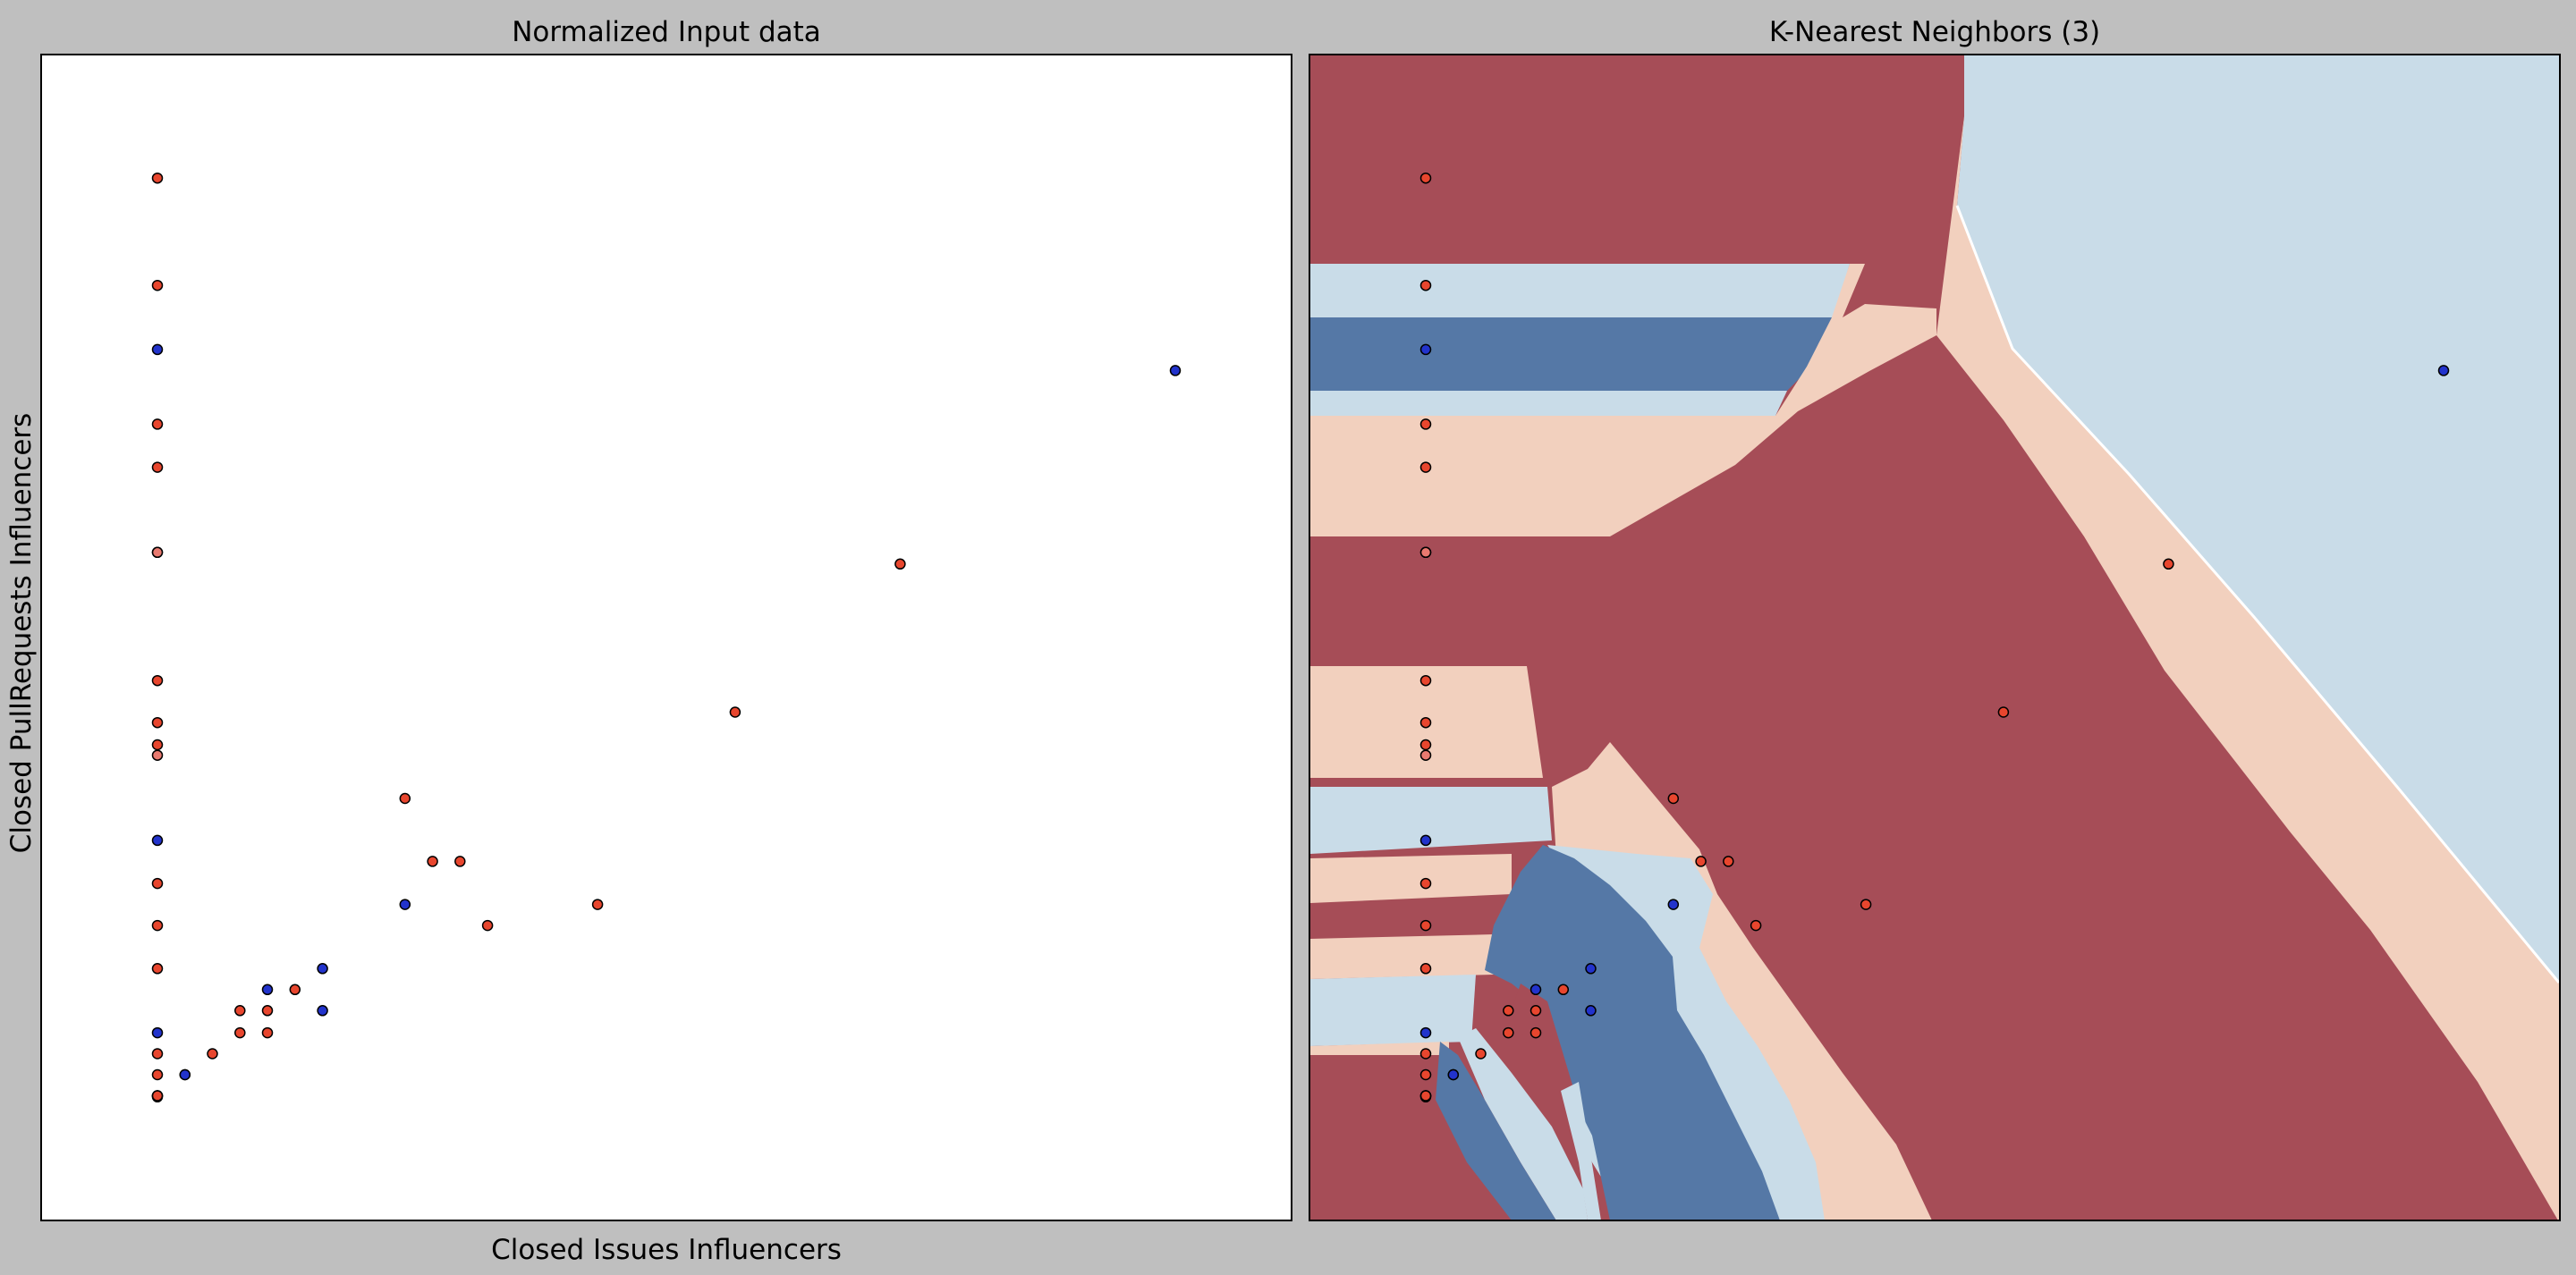 The image size is (2576, 1275). What do you see at coordinates (2257, 594) in the screenshot?
I see `boundary-diagonal` at bounding box center [2257, 594].